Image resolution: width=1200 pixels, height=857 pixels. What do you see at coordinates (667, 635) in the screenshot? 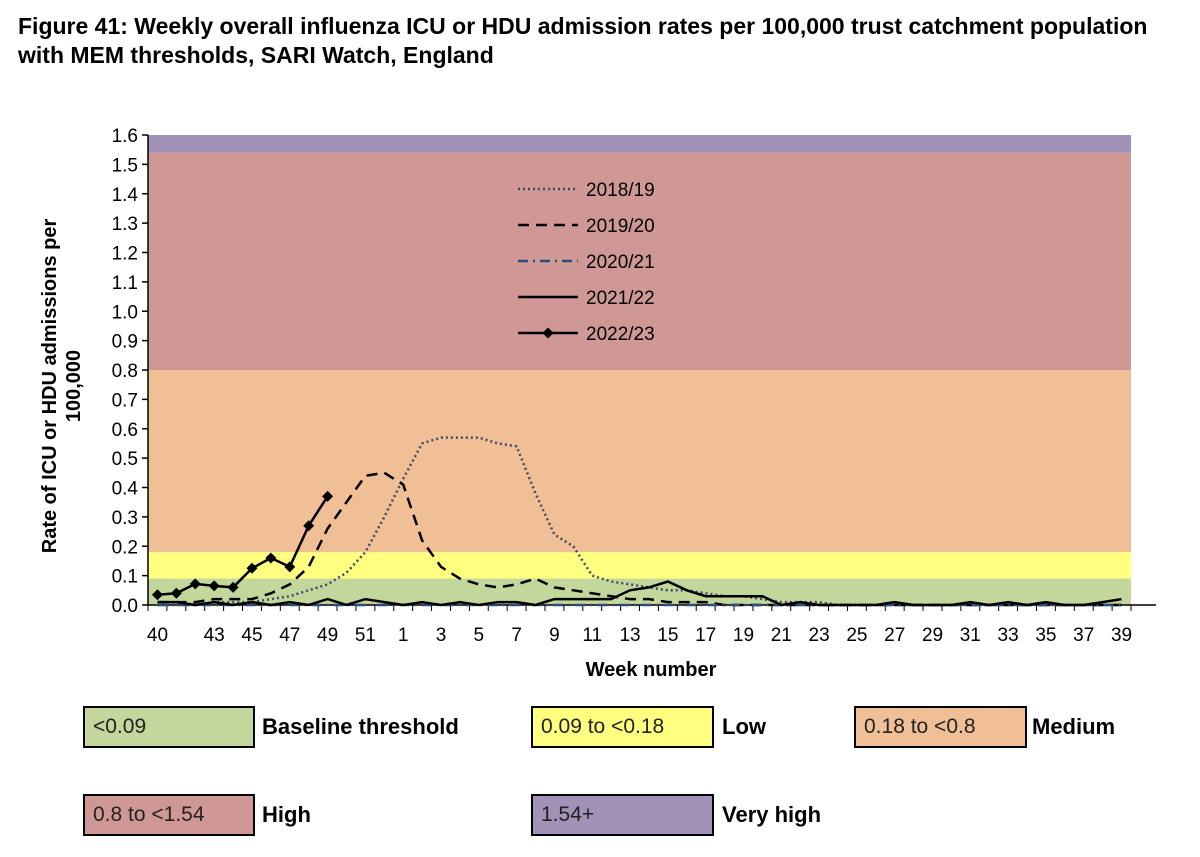
I see `x-tick-label: 15` at bounding box center [667, 635].